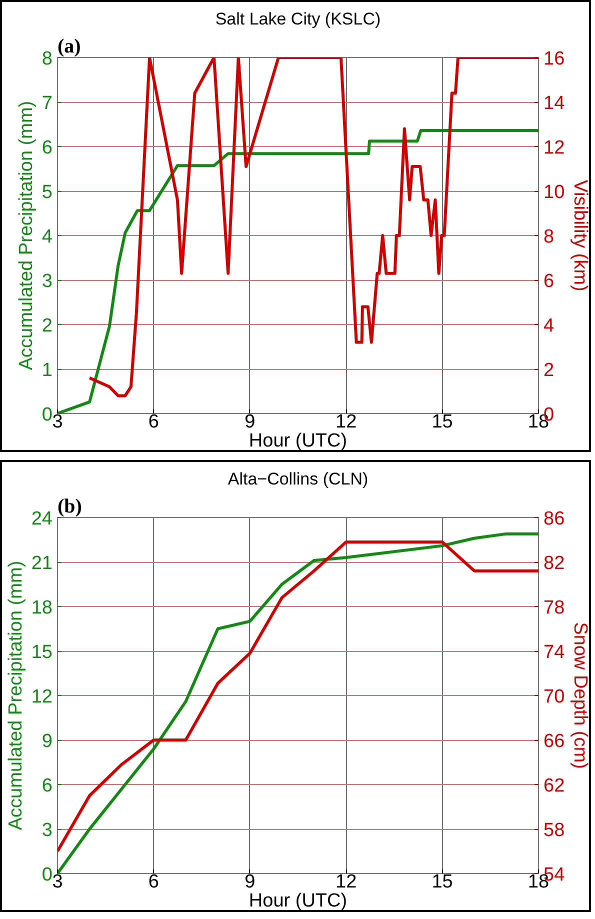  Describe the element at coordinates (549, 370) in the screenshot. I see `y2-tick-label: 2` at that location.